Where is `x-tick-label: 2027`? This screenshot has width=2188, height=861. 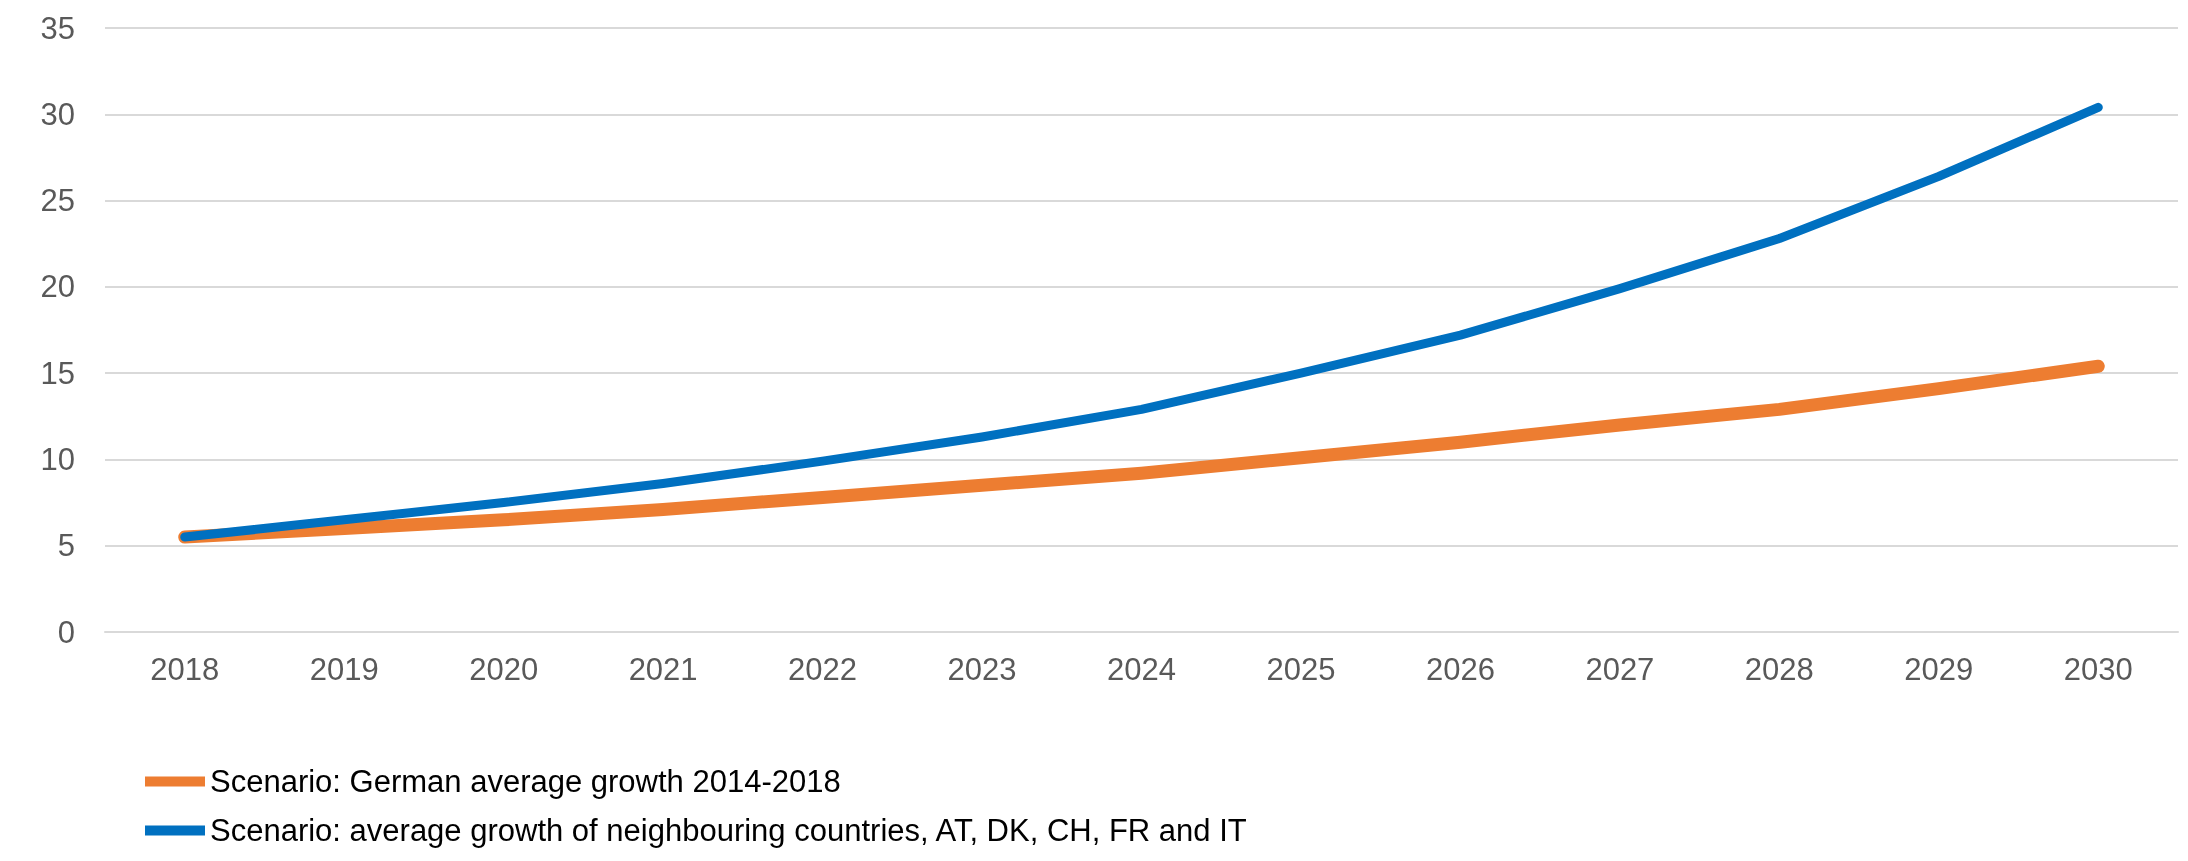
x-tick-label: 2027 is located at coordinates (1620, 669).